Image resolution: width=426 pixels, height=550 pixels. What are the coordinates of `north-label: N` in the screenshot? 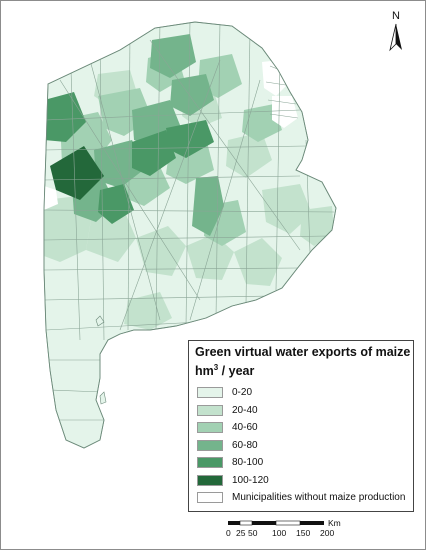 It's located at (396, 16).